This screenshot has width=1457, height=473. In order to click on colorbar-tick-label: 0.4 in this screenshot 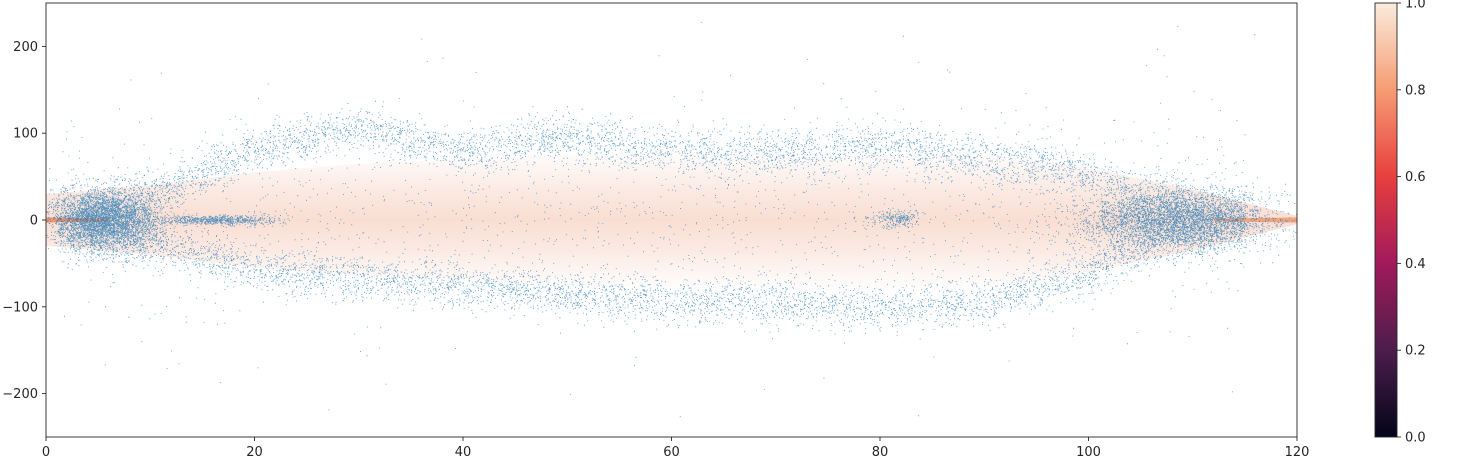, I will do `click(1415, 264)`.